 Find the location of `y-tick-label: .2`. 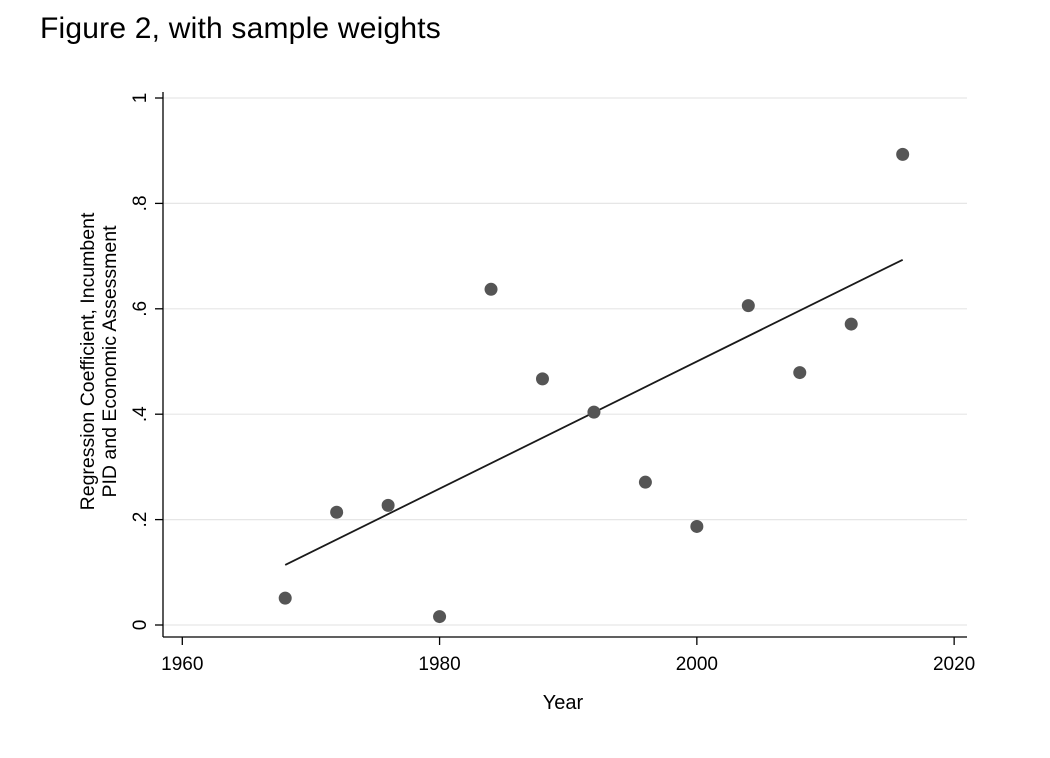

y-tick-label: .2 is located at coordinates (140, 520).